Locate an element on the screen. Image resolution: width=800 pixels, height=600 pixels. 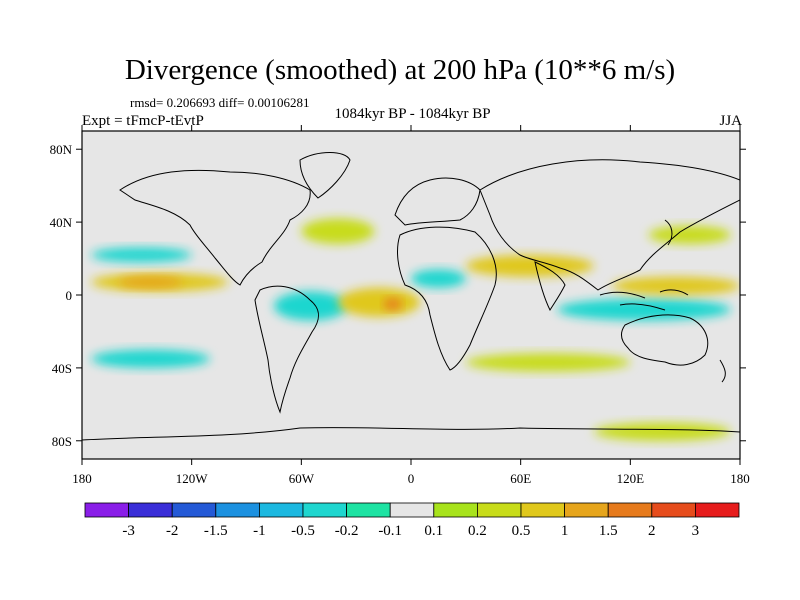
field-region-n-atlantic-pos is located at coordinates (338, 231).